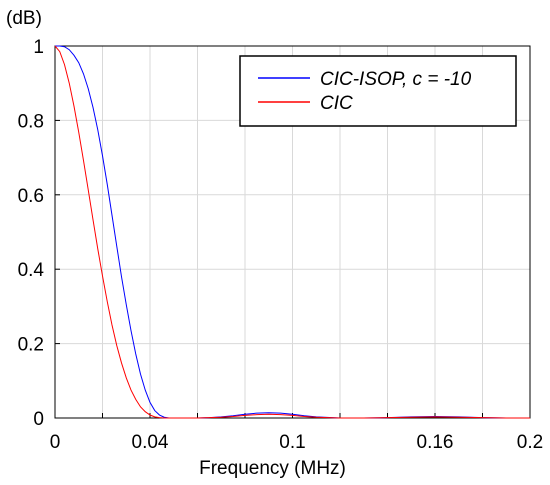 The width and height of the screenshot is (550, 485). I want to click on y-tick-label: 0.4, so click(31, 270).